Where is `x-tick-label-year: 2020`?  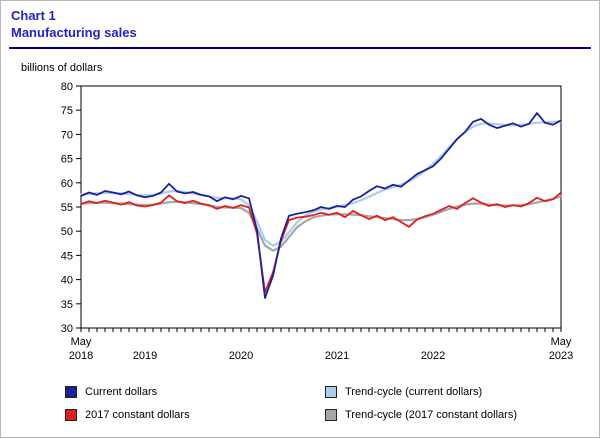 x-tick-label-year: 2020 is located at coordinates (241, 356).